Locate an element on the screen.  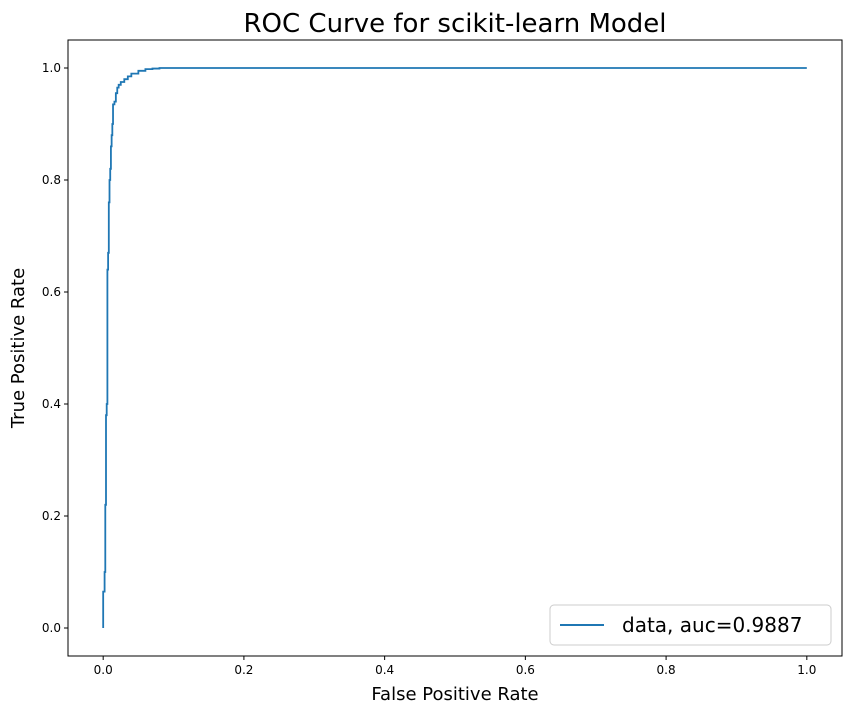
y-tick-label: 0.6 is located at coordinates (51, 292).